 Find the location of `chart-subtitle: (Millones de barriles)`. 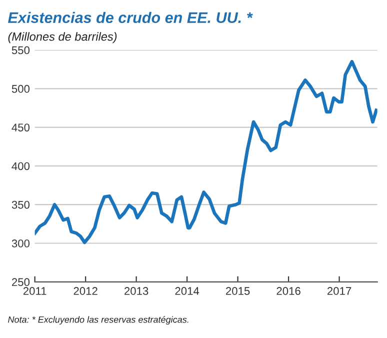

chart-subtitle: (Millones de barriles) is located at coordinates (62, 38).